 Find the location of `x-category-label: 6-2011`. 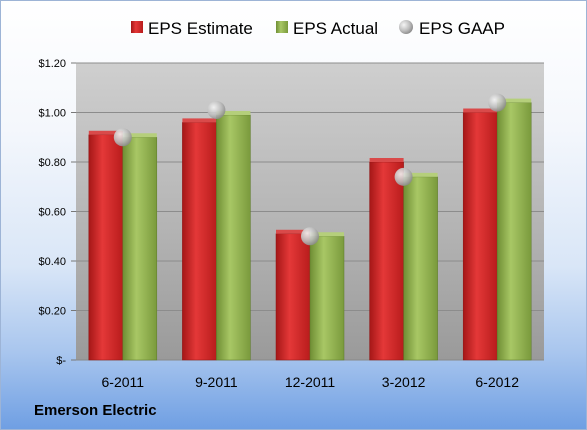

x-category-label: 6-2011 is located at coordinates (123, 382).